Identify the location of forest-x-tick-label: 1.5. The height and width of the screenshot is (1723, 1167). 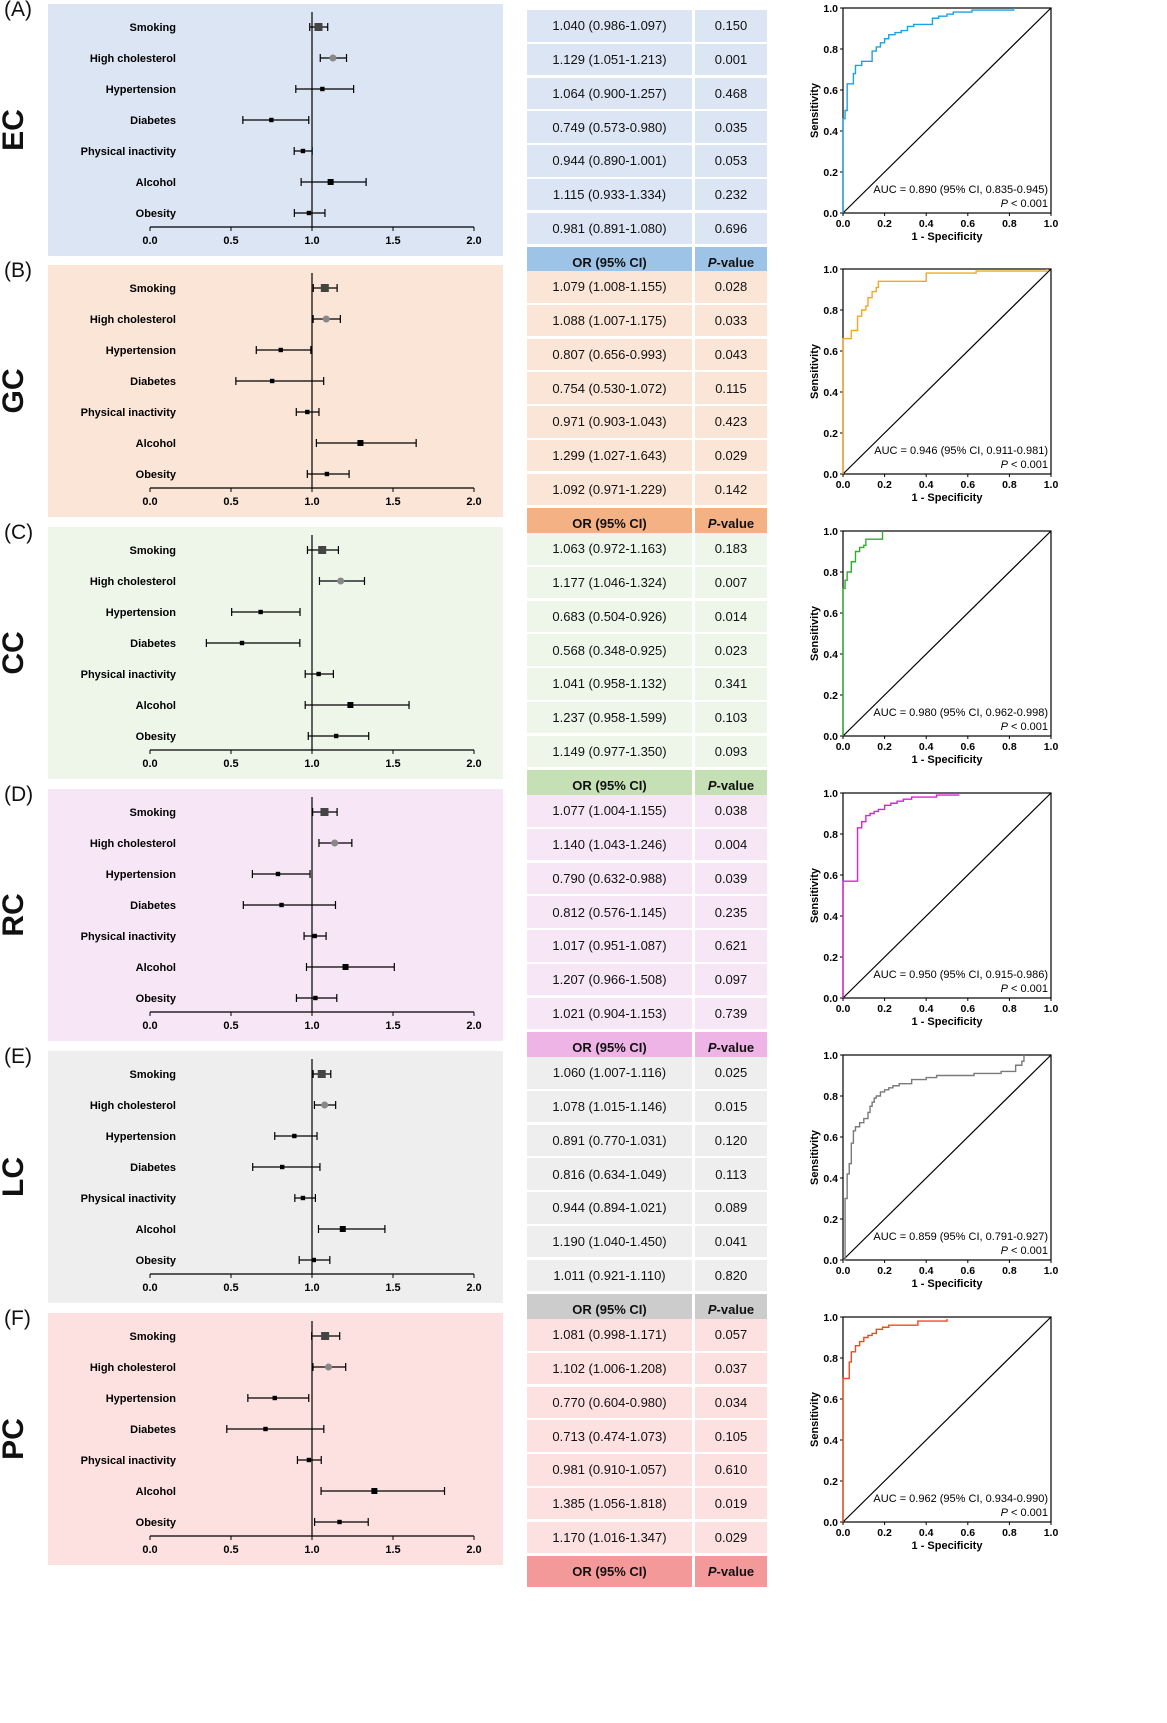
(392, 764).